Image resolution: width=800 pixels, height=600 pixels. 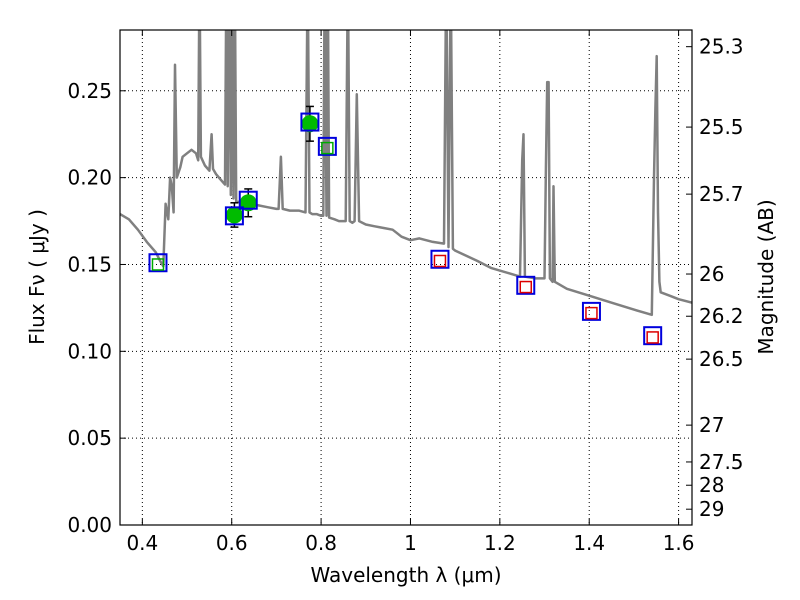 I want to click on mag-tick-label: 26, so click(x=711, y=274).